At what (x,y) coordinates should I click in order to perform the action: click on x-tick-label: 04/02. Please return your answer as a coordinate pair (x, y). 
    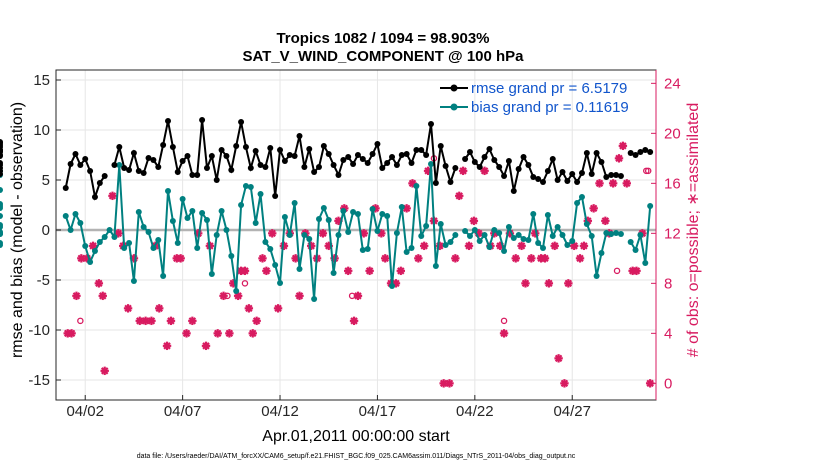
    Looking at the image, I should click on (85, 411).